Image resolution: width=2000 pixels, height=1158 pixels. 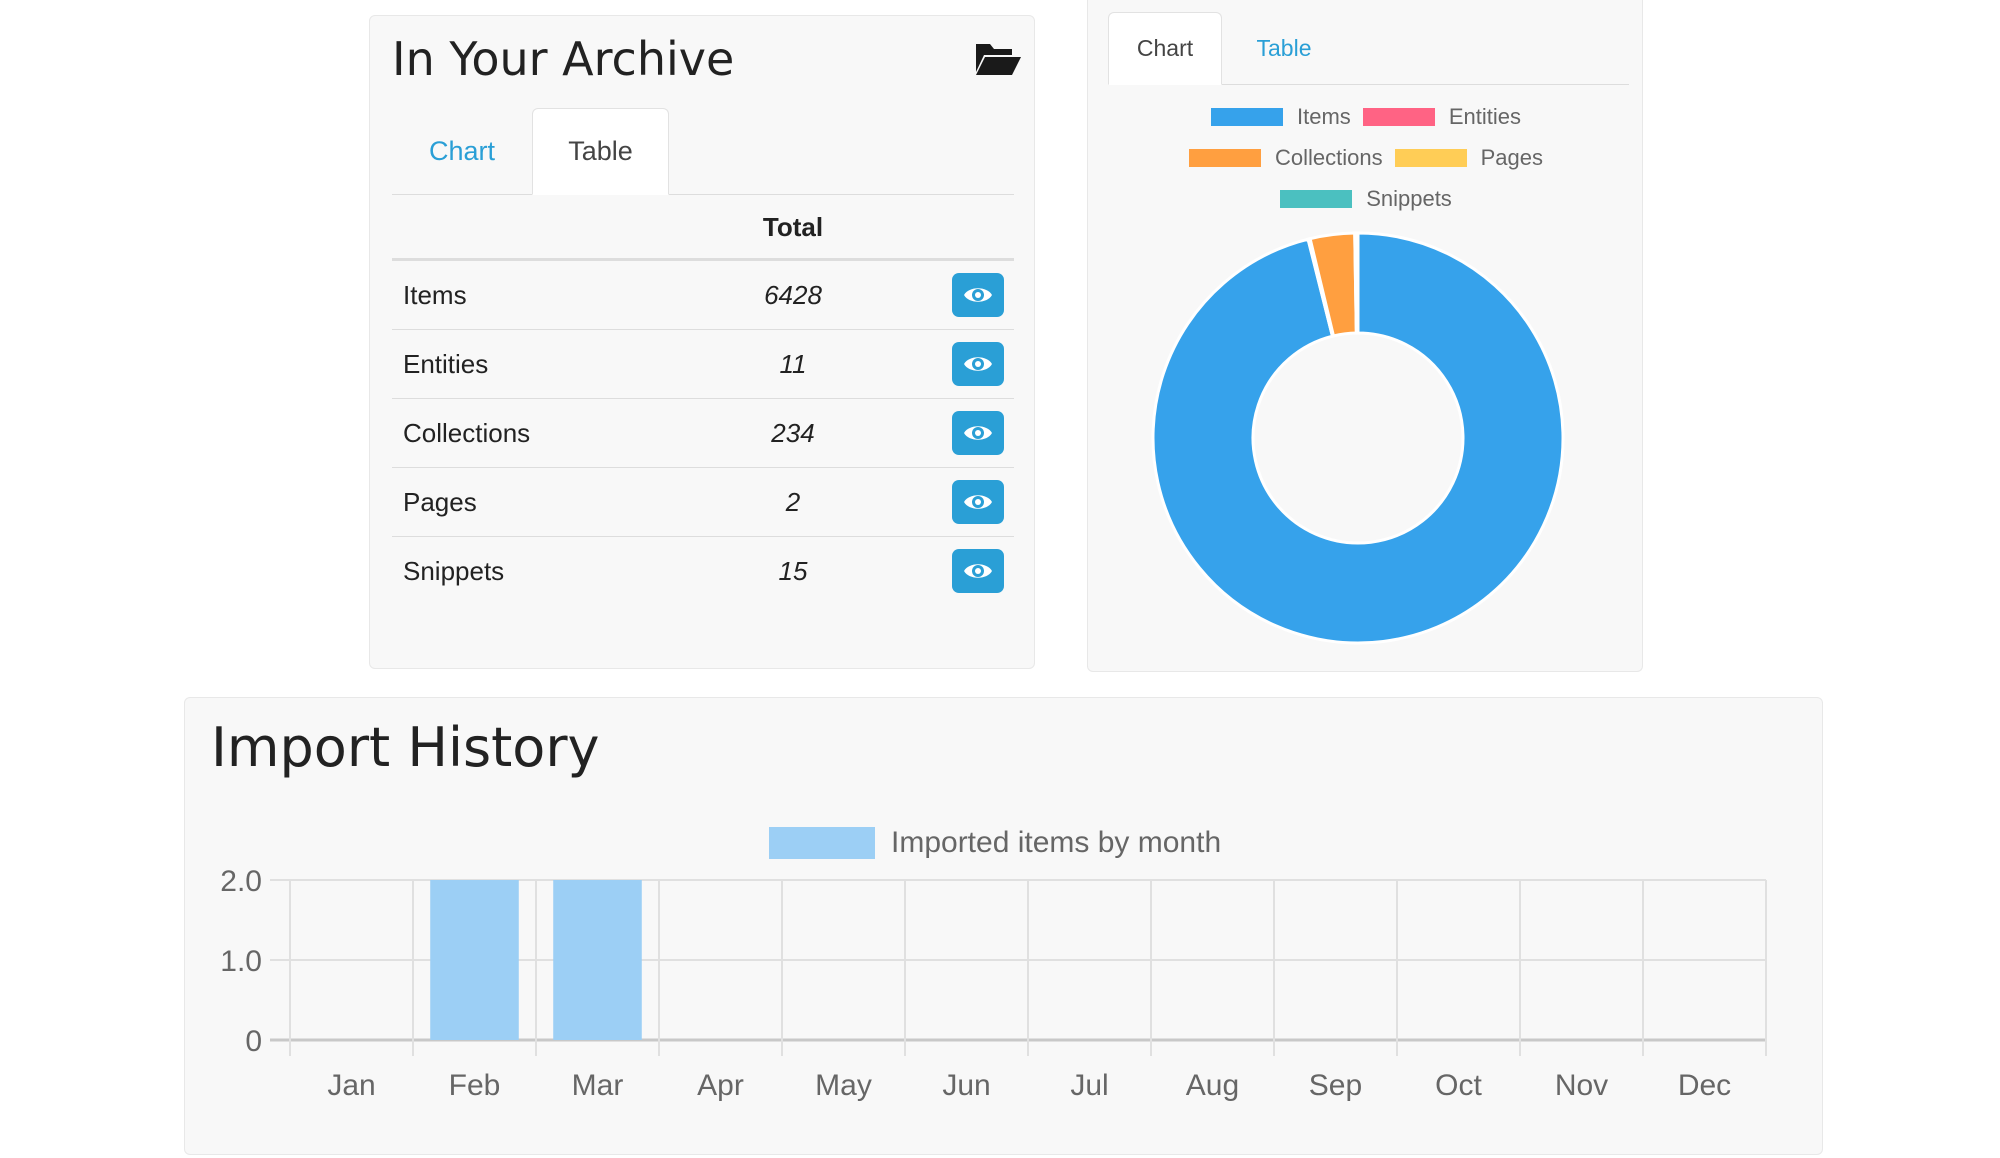 I want to click on y-tick-label: 2.0, so click(x=241, y=881).